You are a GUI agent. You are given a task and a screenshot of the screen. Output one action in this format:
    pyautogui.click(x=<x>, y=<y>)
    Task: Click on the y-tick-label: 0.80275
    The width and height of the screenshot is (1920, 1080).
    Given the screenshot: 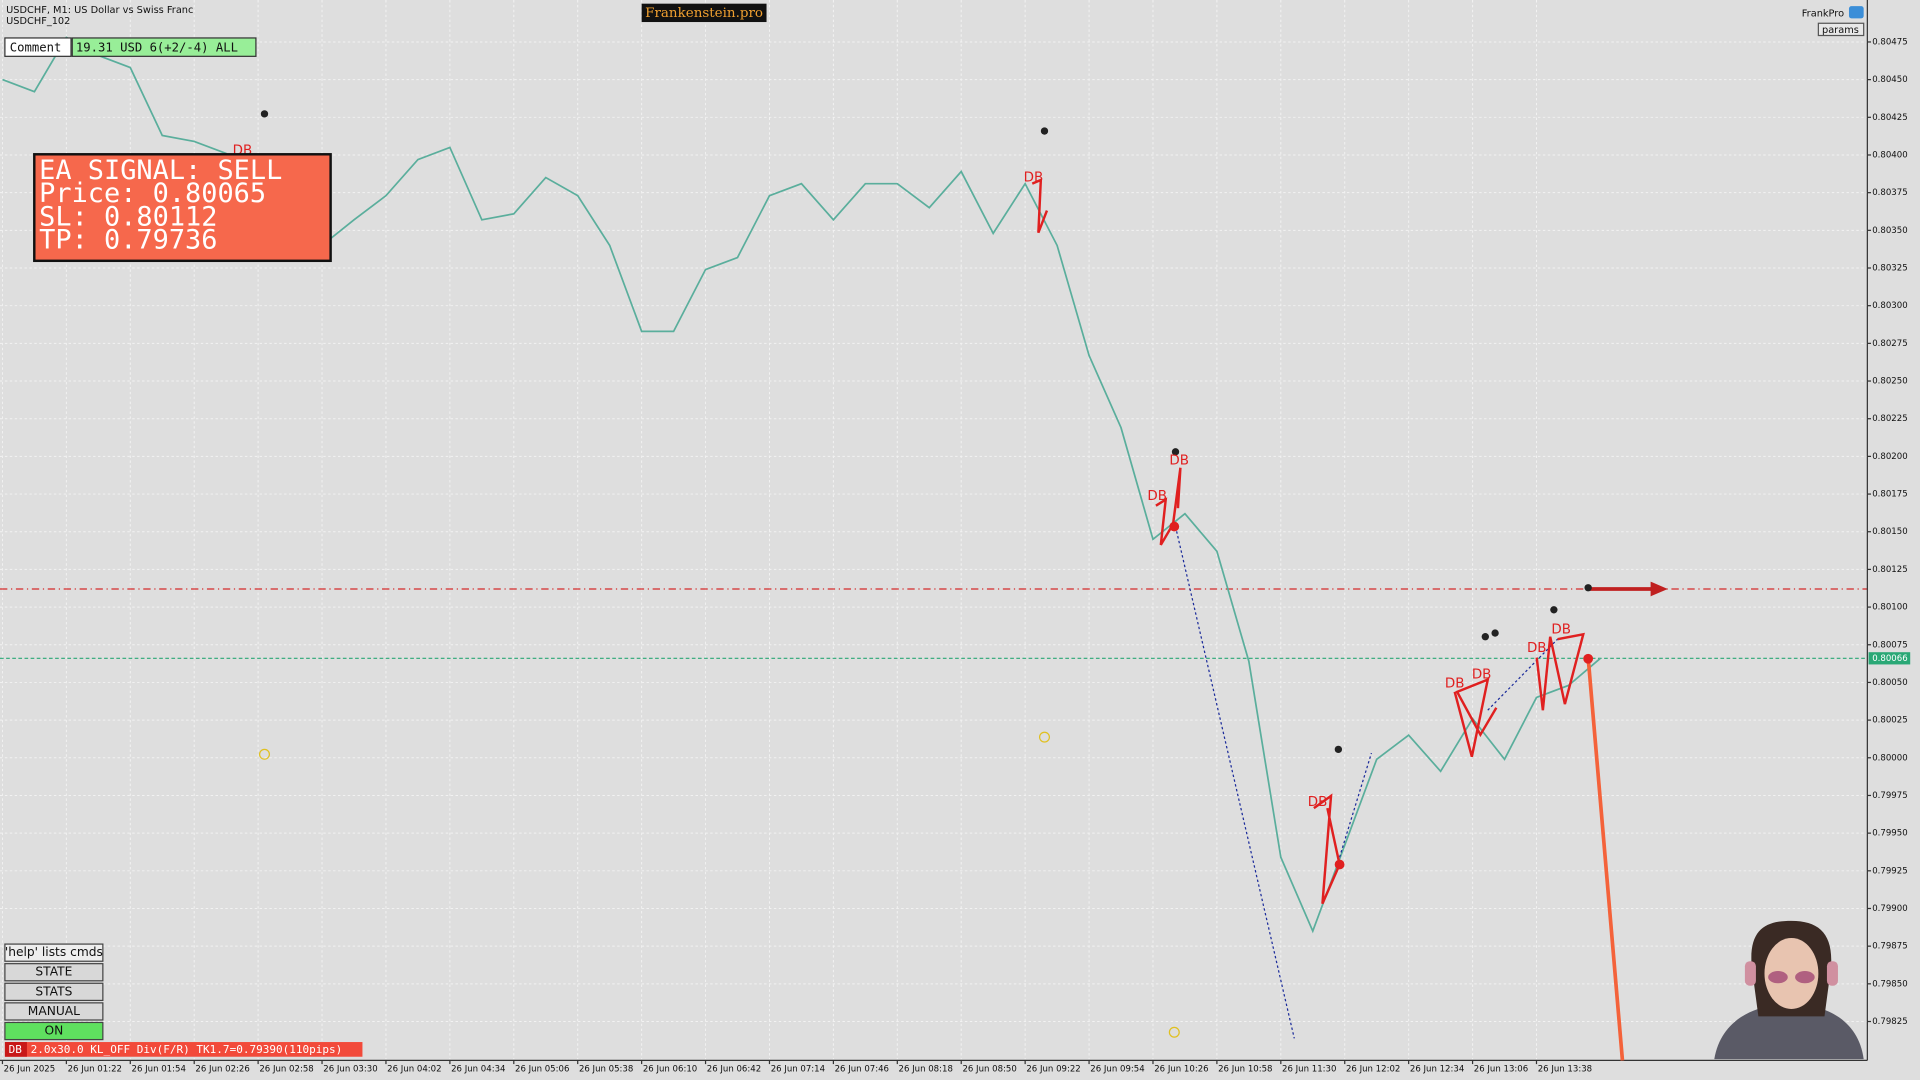 What is the action you would take?
    pyautogui.click(x=1889, y=344)
    